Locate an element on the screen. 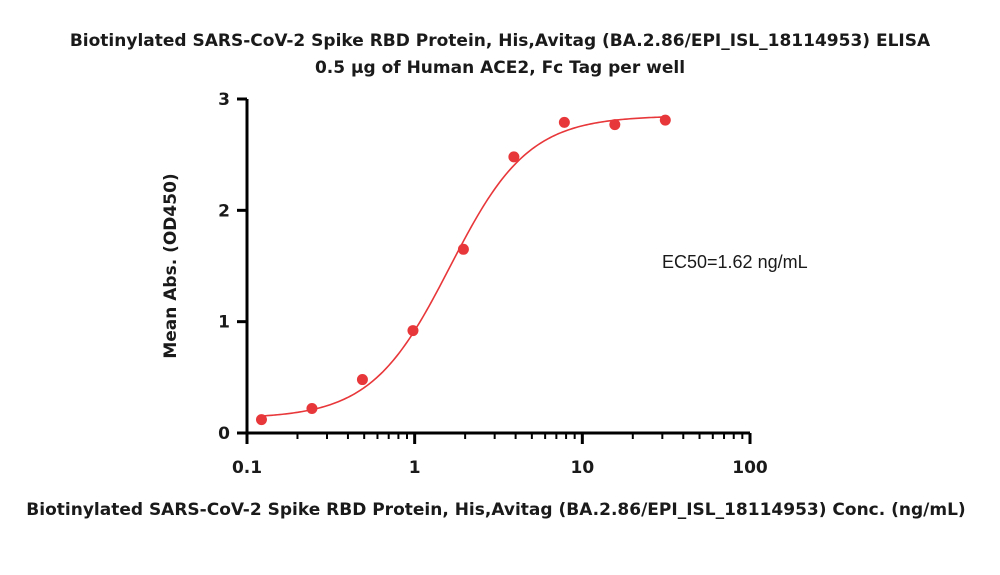 This screenshot has height=575, width=1000. y-axis: 0 1 2 3 is located at coordinates (233, 267).